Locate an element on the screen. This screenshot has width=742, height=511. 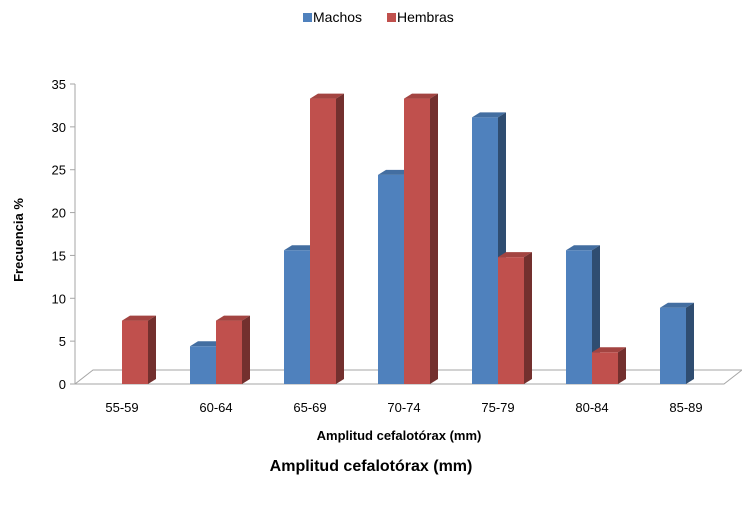
y-tick-label: 25 is located at coordinates (59, 170).